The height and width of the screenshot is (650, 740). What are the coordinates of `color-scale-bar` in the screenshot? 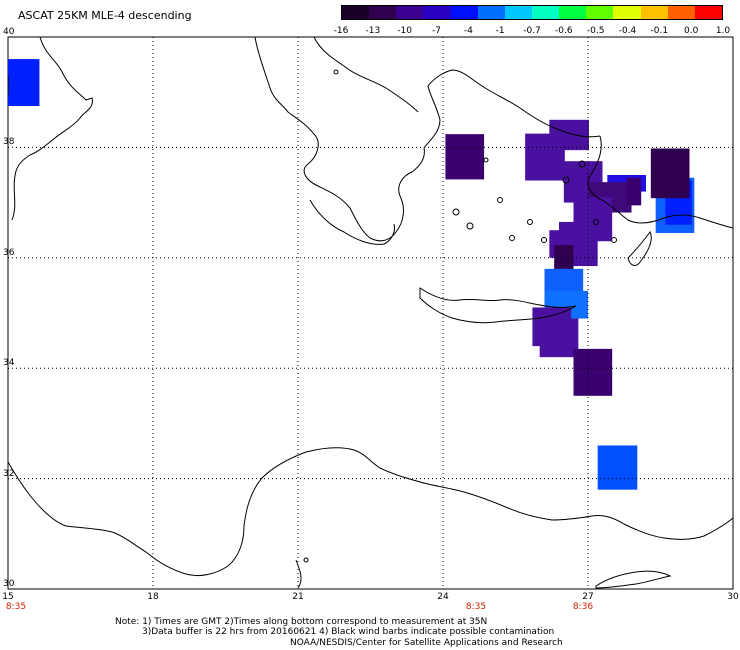 It's located at (532, 12).